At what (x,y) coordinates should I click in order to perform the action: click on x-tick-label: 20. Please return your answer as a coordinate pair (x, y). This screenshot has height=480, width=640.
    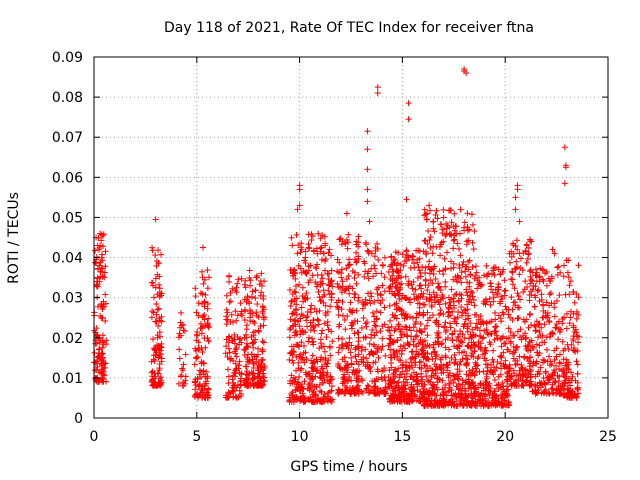
    Looking at the image, I should click on (505, 437).